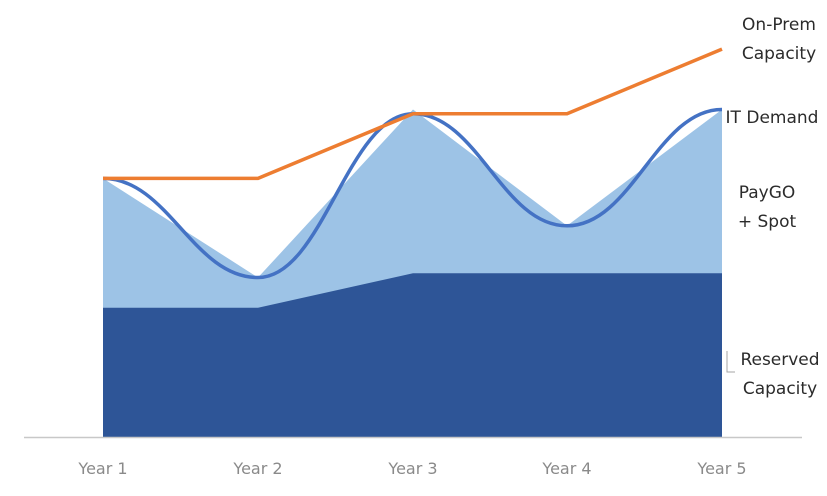  I want to click on reserved-capacity-label: Capacity, so click(780, 389).